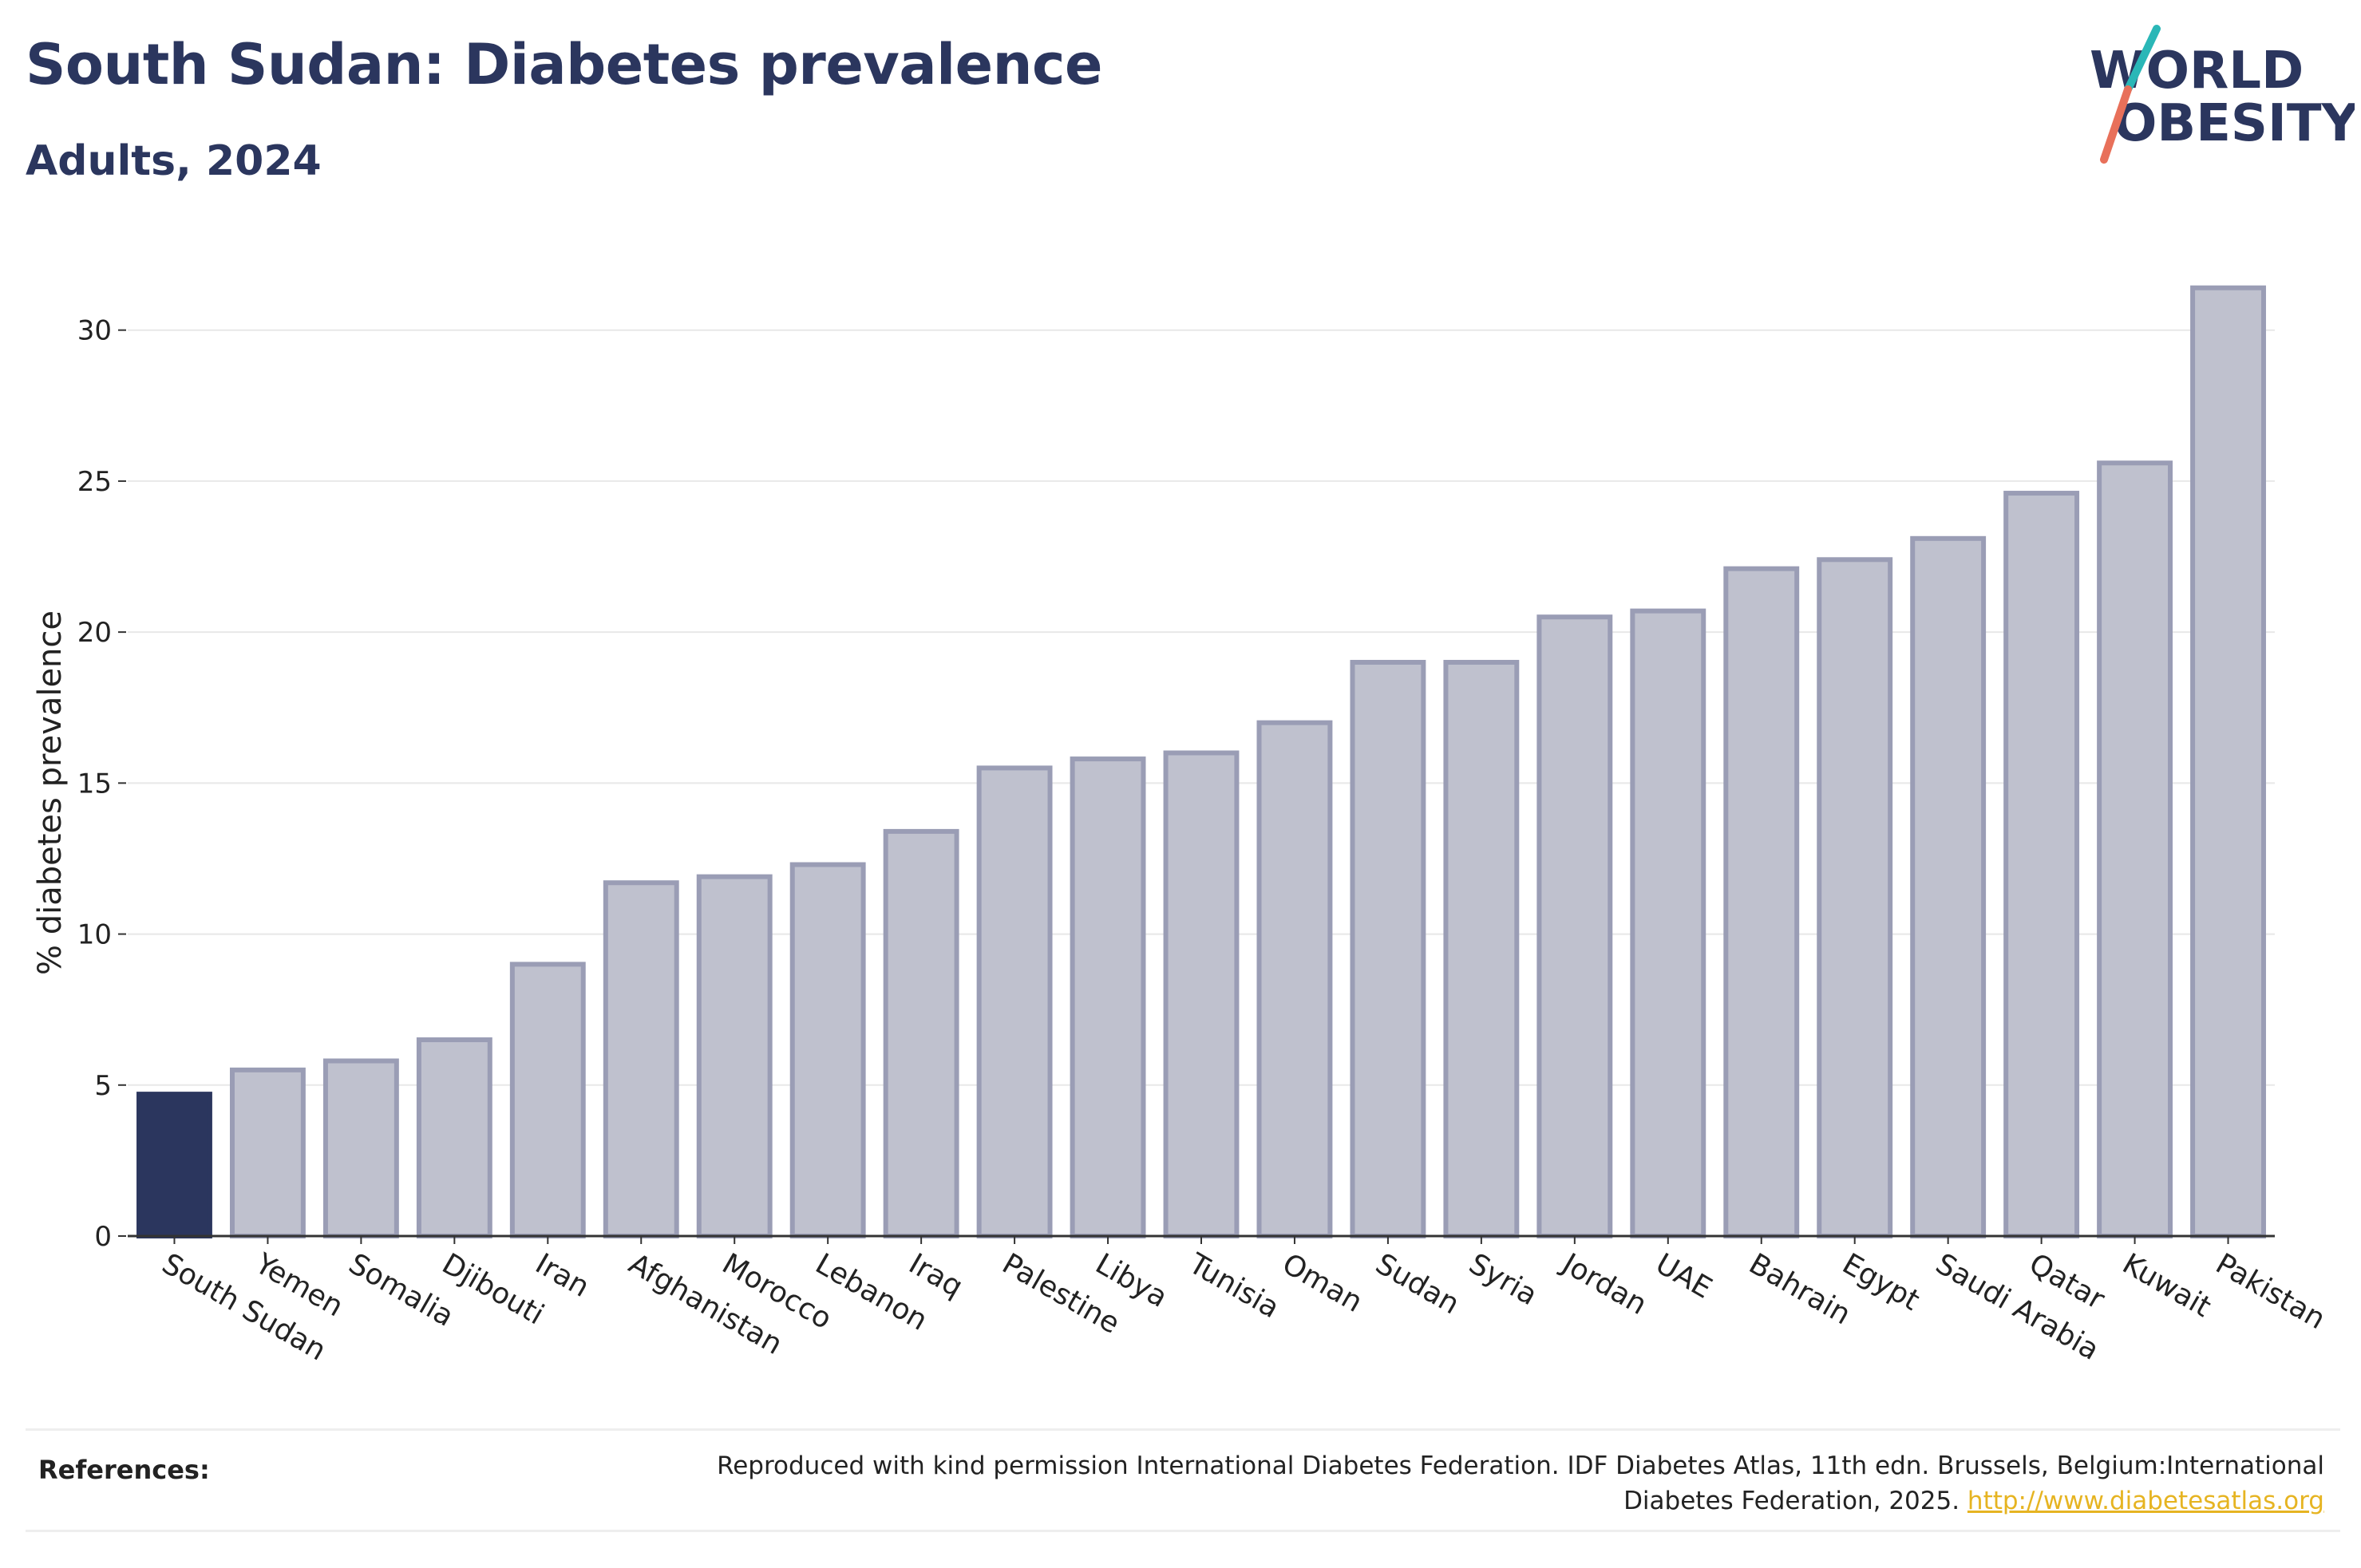 This screenshot has height=1568, width=2361. Describe the element at coordinates (1948, 886) in the screenshot. I see `bar-saudi-arabia` at that location.